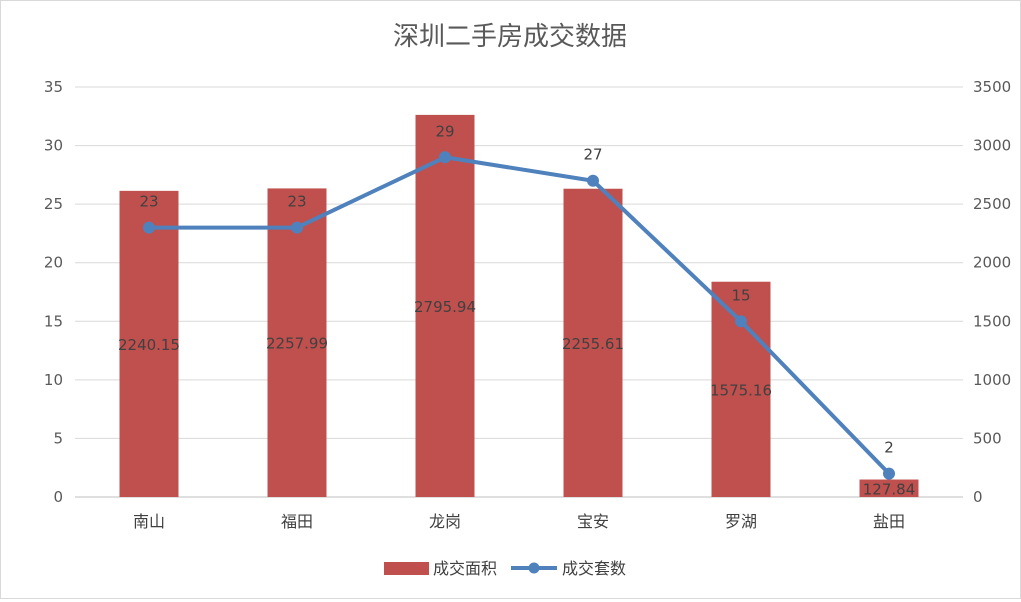  Describe the element at coordinates (53, 146) in the screenshot. I see `y-left-tick-label: 30` at that location.